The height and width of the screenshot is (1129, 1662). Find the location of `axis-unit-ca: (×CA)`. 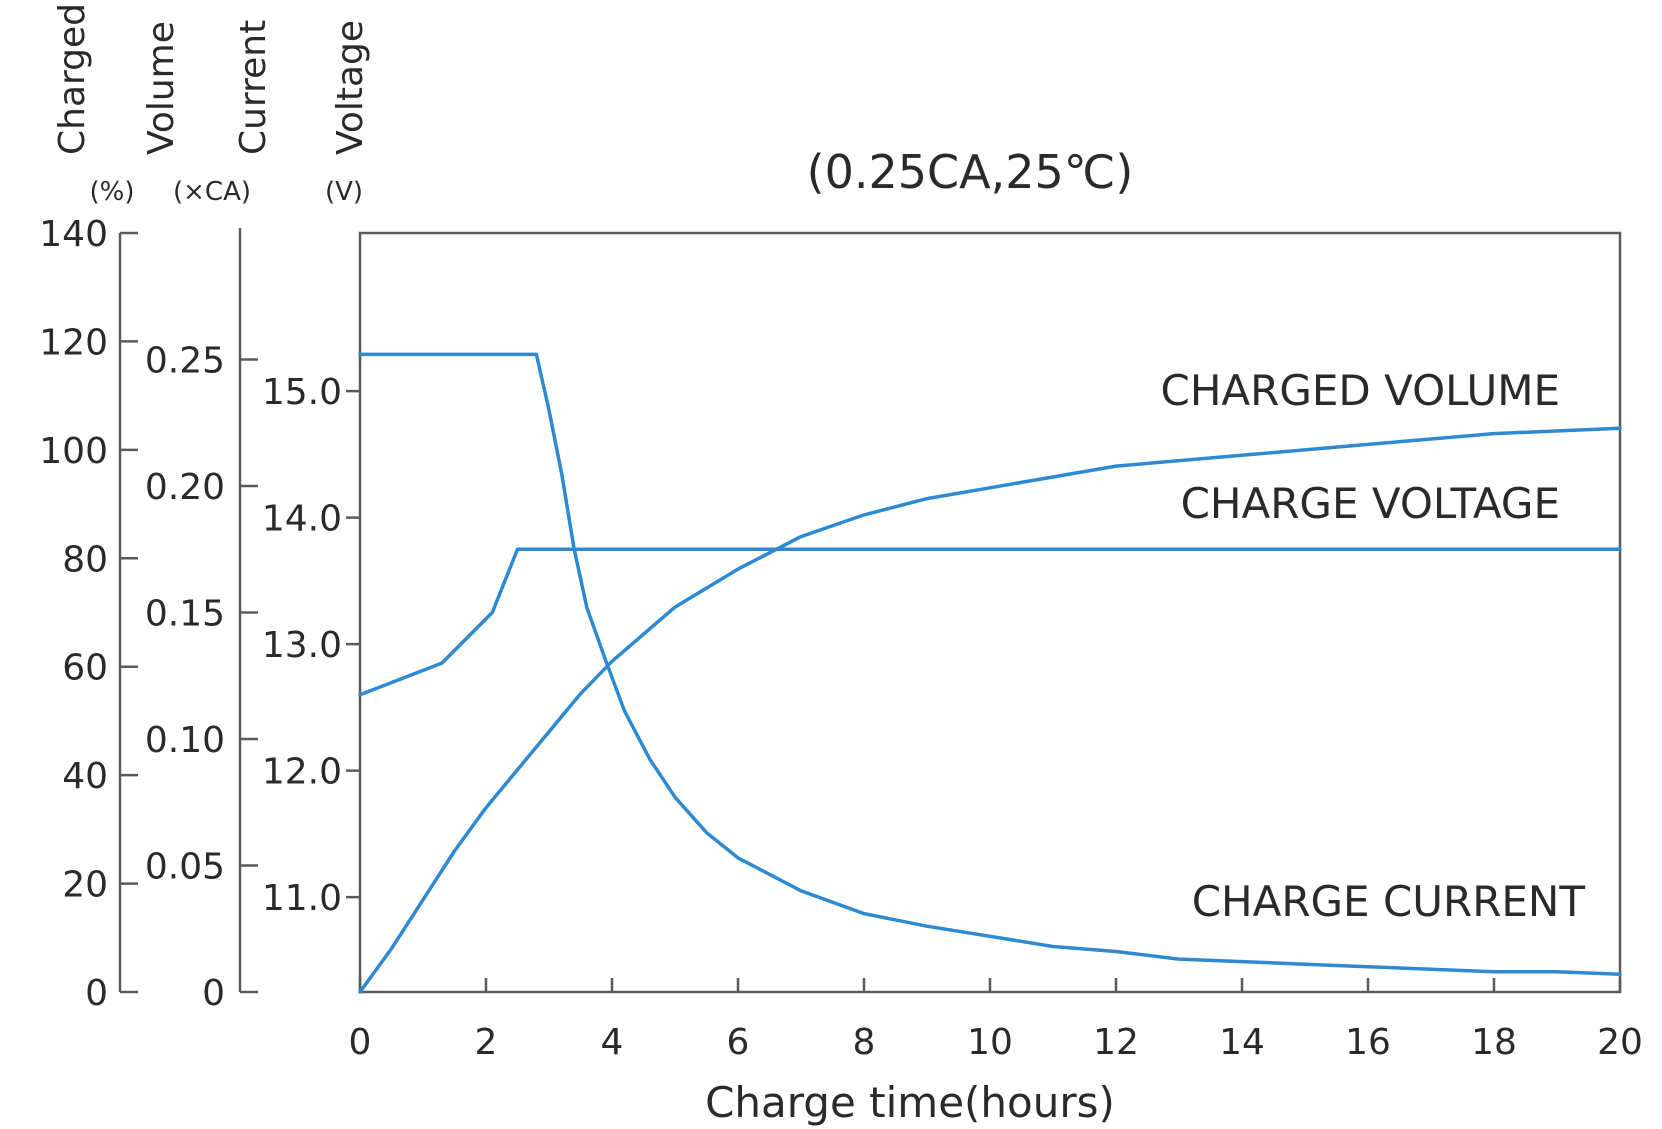

axis-unit-ca: (×CA) is located at coordinates (212, 192).